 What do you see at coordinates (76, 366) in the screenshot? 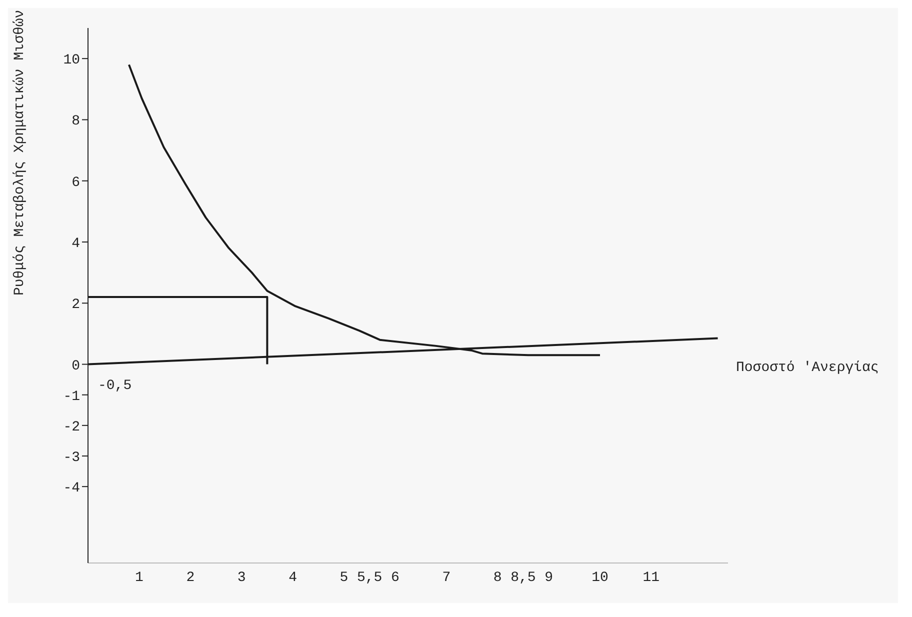
I see `y-tick-label: 0` at bounding box center [76, 366].